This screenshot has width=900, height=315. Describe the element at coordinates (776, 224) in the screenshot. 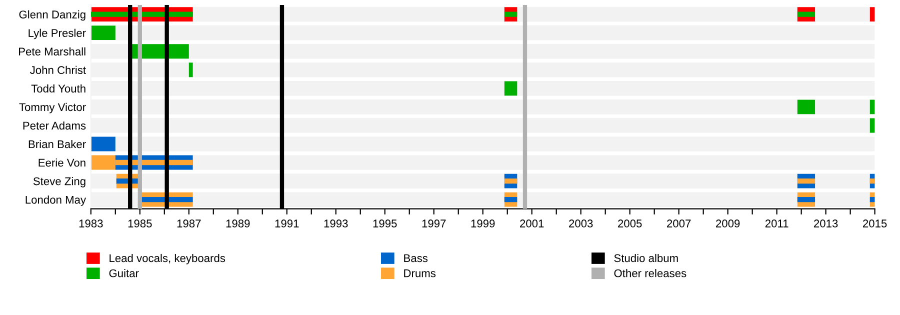

I see `x-tick-label: 2011` at that location.